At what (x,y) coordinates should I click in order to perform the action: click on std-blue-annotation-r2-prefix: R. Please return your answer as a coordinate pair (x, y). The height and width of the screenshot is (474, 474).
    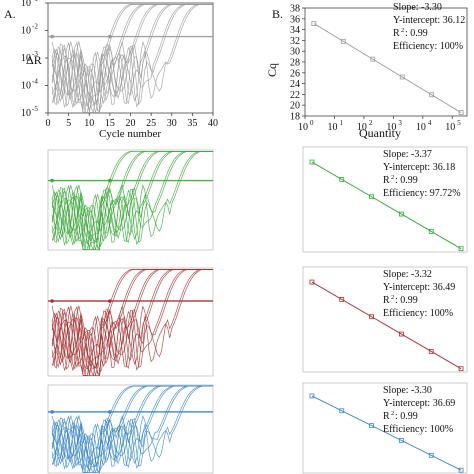
    Looking at the image, I should click on (386, 416).